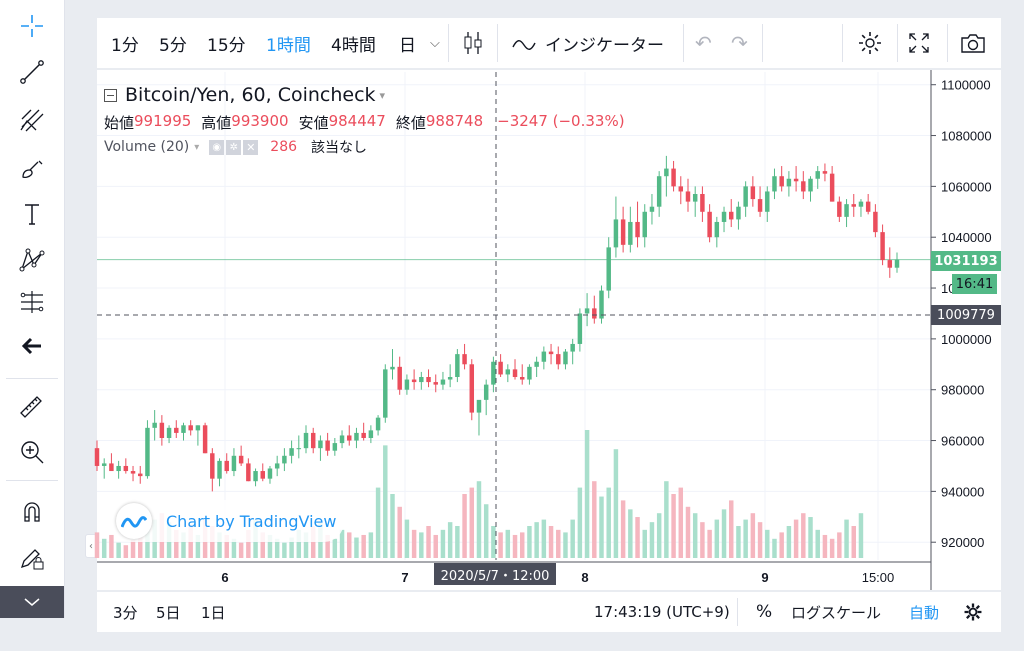  I want to click on timeframe-1m: 1分, so click(125, 45).